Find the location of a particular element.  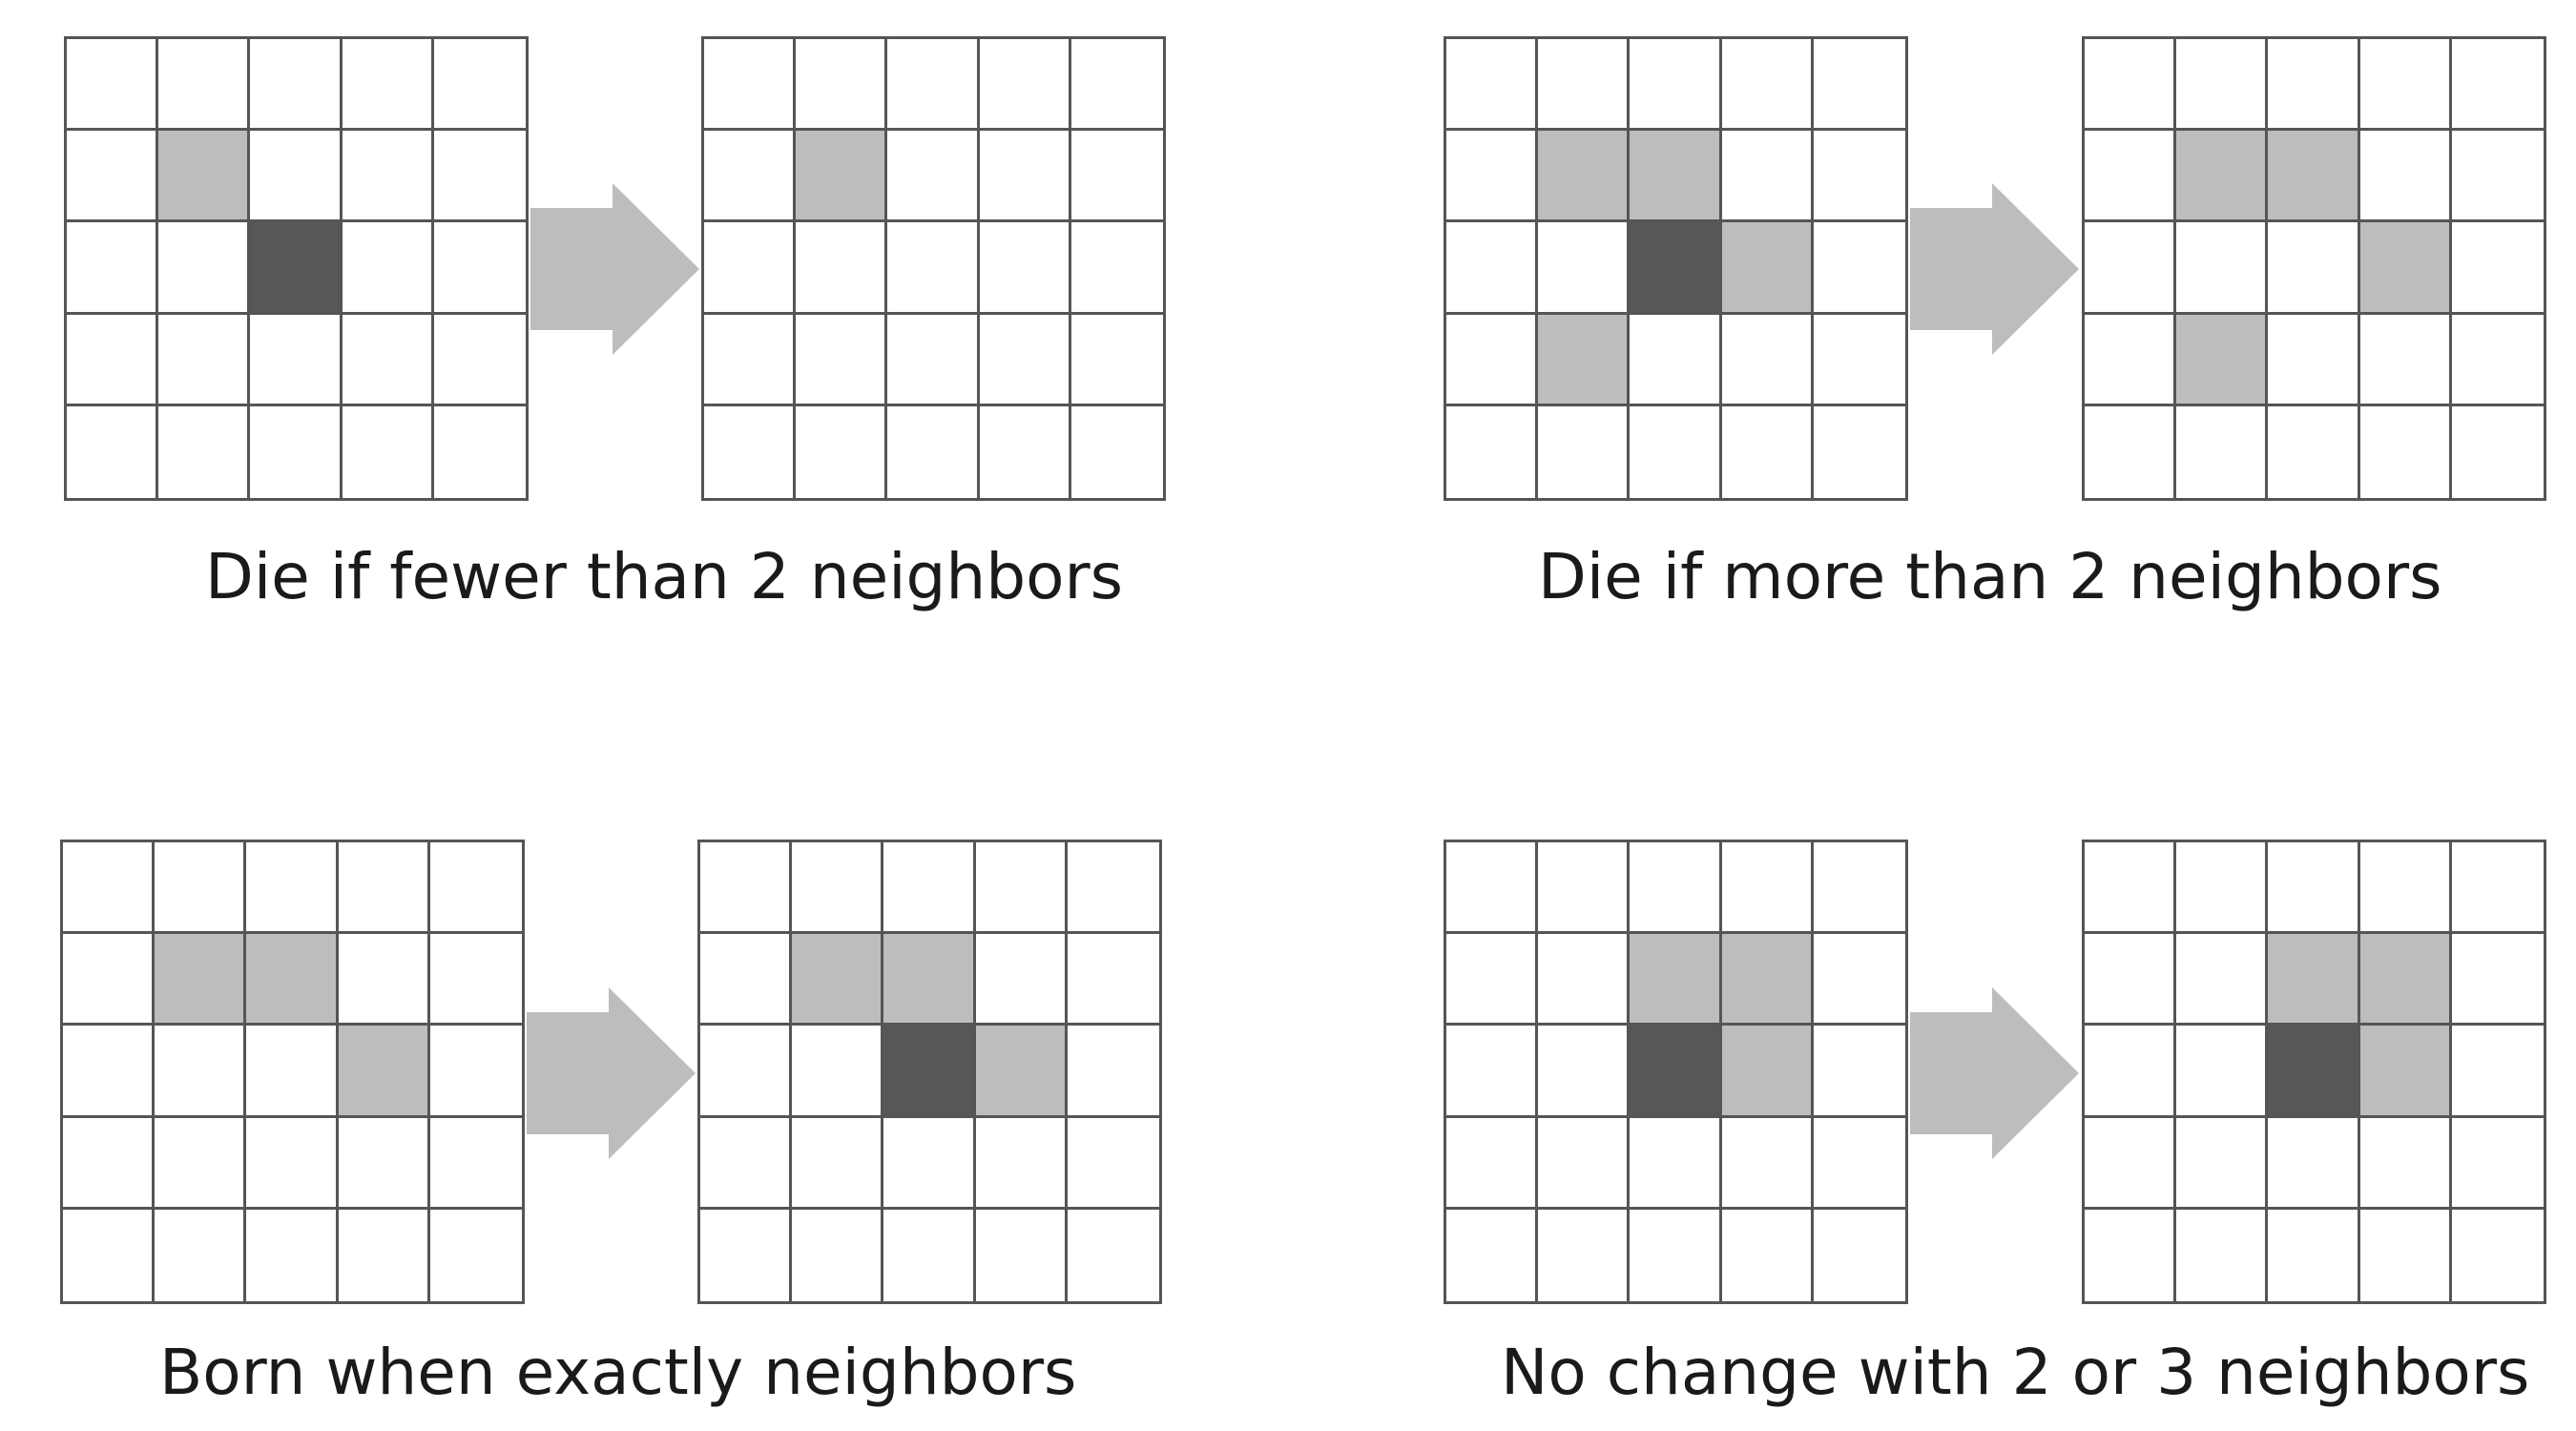

rule-caption: Born when exactly neighbors is located at coordinates (618, 1372).